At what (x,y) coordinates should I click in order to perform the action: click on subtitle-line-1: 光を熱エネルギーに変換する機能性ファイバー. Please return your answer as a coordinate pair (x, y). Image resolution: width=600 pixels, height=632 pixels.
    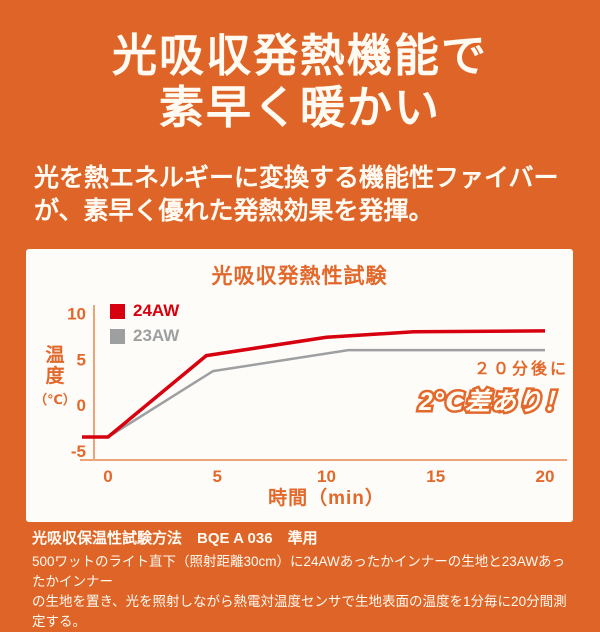
    Looking at the image, I should click on (296, 178).